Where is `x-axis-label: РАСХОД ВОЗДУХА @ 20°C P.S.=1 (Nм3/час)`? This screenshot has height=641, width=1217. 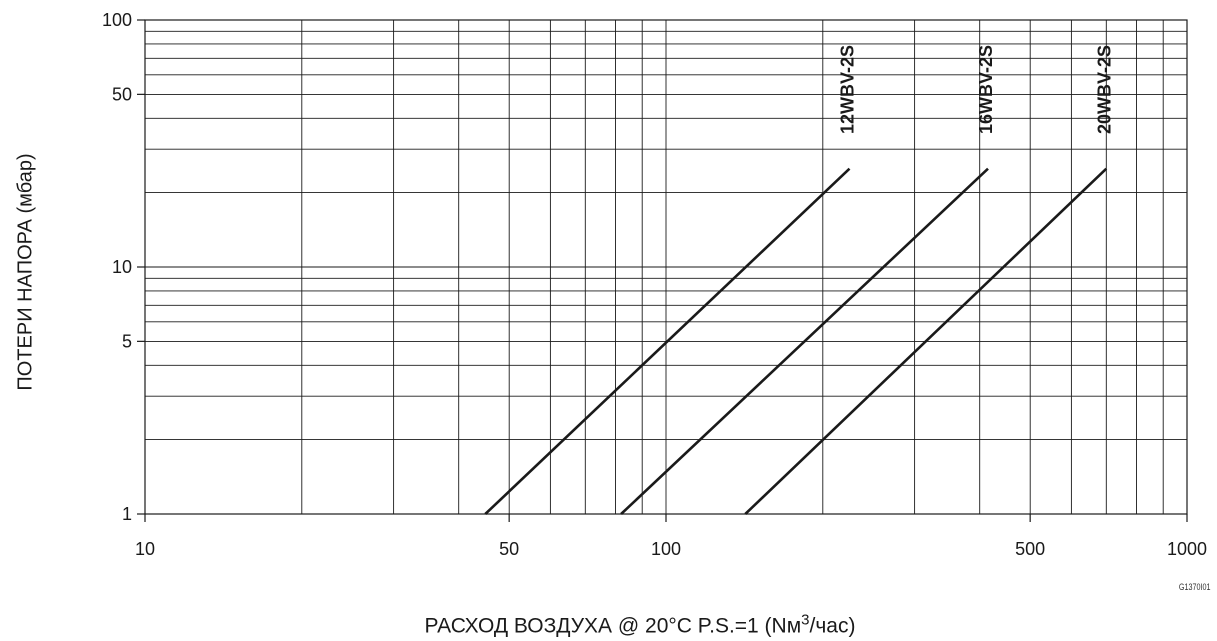
x-axis-label: РАСХОД ВОЗДУХА @ 20°C P.S.=1 (Nм3/час) is located at coordinates (640, 625).